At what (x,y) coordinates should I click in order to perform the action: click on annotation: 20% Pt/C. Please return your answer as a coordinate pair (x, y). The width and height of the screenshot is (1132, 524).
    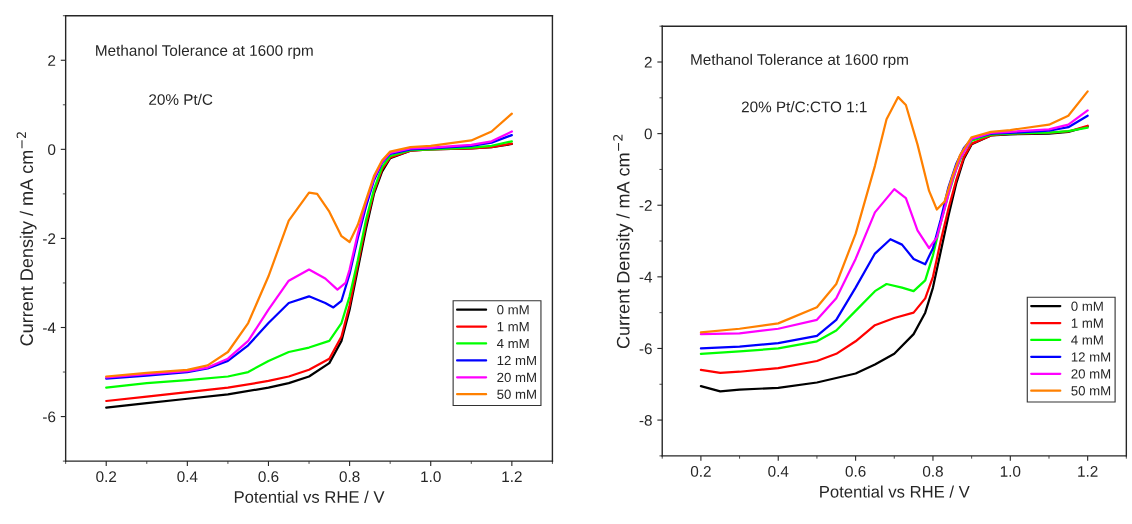
    Looking at the image, I should click on (181, 99).